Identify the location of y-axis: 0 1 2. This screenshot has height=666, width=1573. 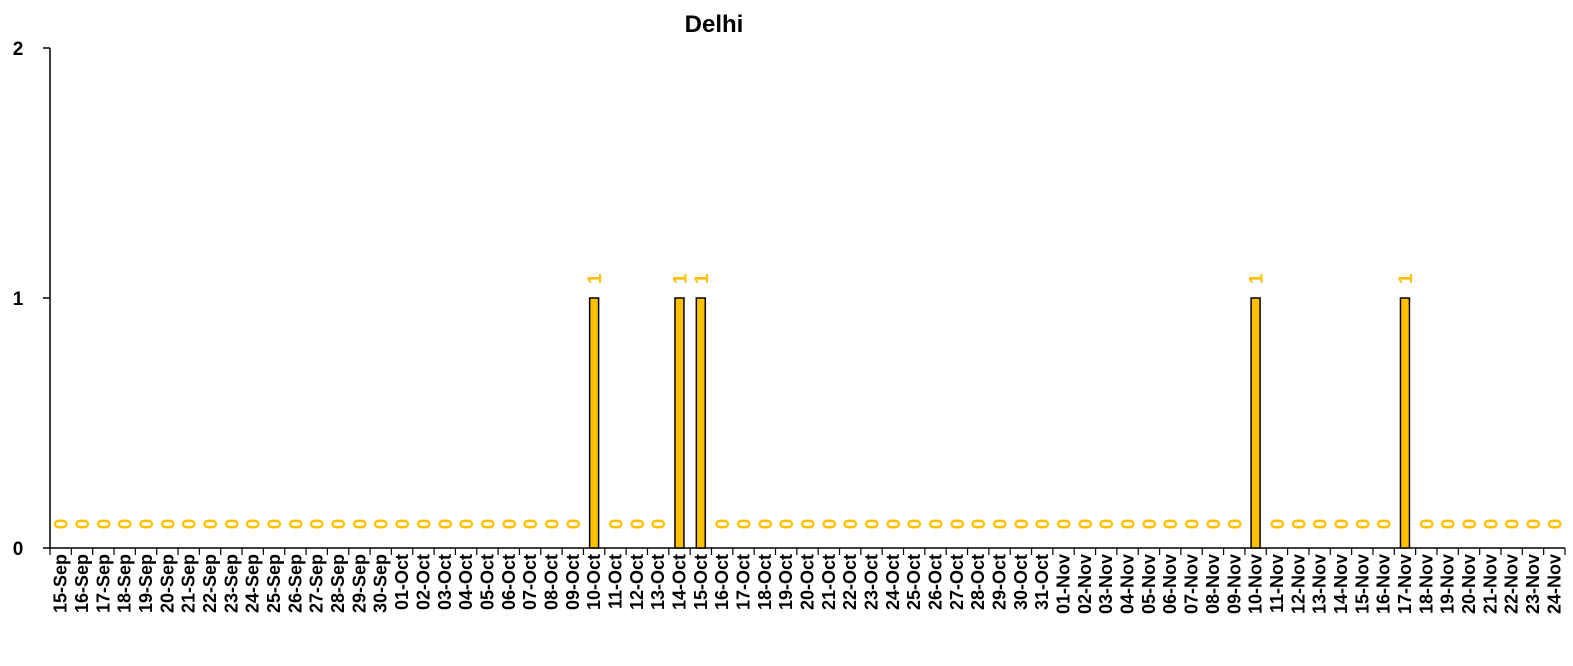
(32, 299).